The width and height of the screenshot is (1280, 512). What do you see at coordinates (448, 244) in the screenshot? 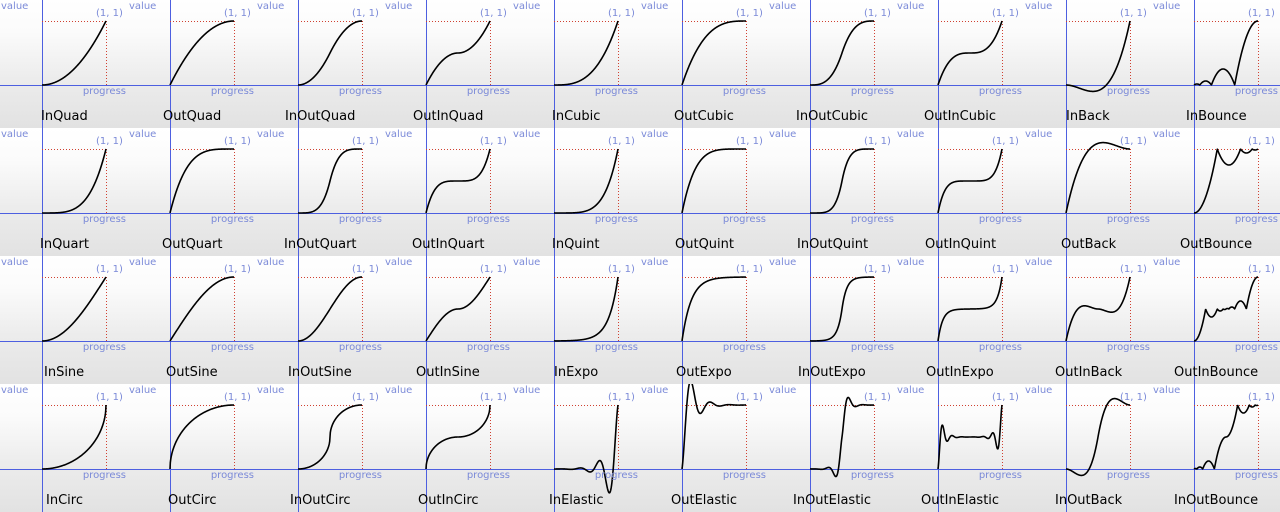
I see `chart-title: OutInQuart` at bounding box center [448, 244].